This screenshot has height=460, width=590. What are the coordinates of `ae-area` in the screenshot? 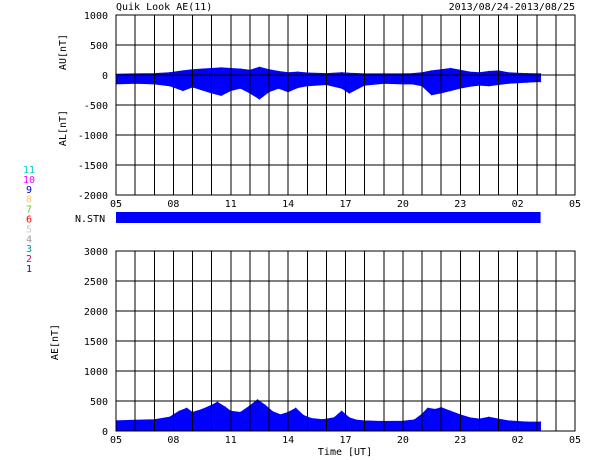 It's located at (328, 415).